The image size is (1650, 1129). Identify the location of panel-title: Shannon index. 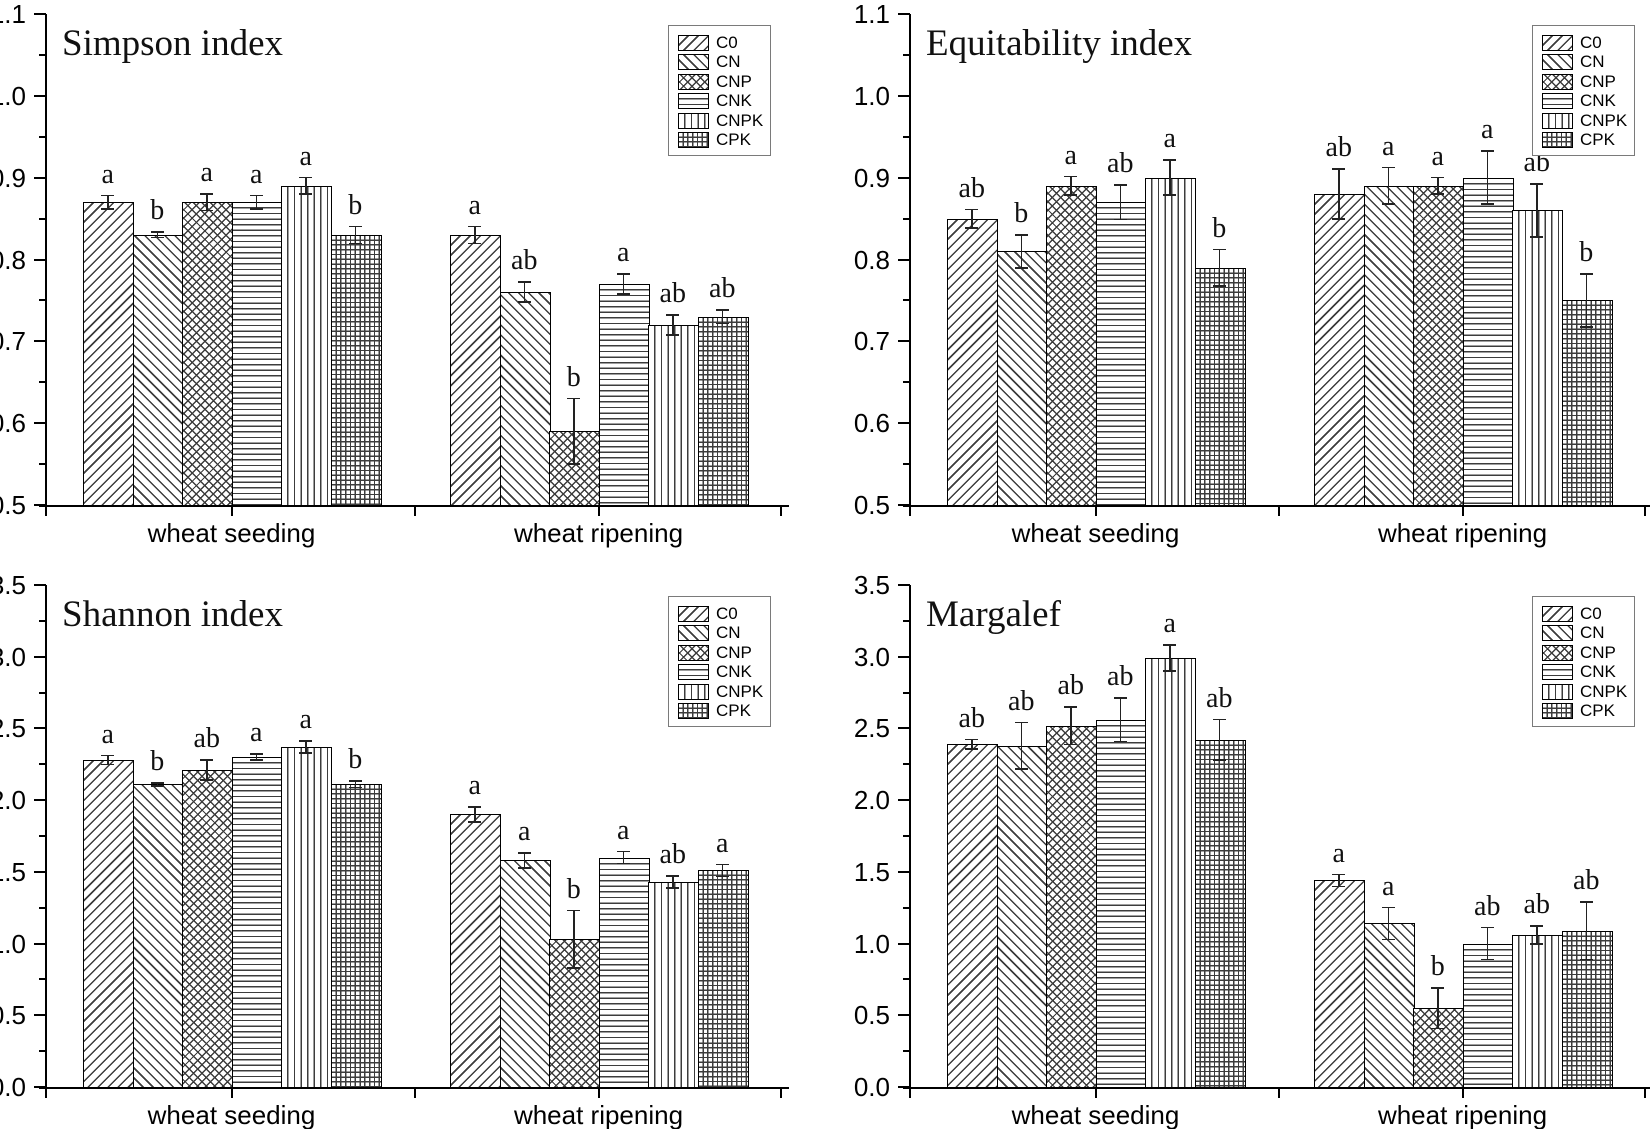
(172, 614).